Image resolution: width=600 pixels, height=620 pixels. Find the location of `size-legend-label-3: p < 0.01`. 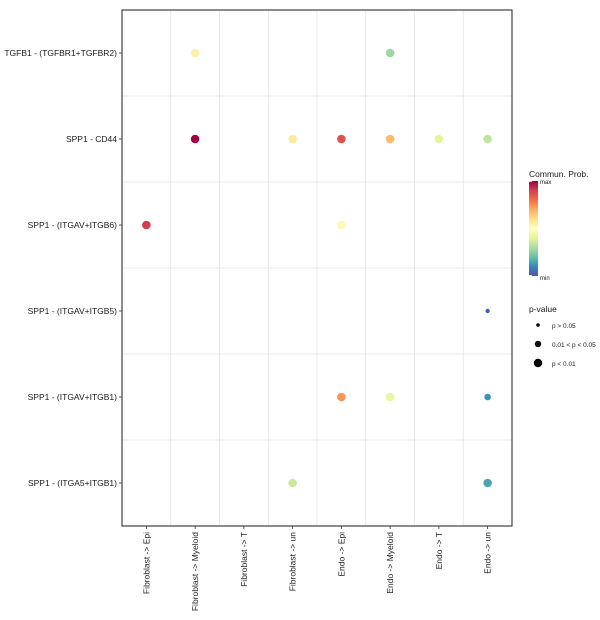

size-legend-label-3: p < 0.01 is located at coordinates (564, 364).